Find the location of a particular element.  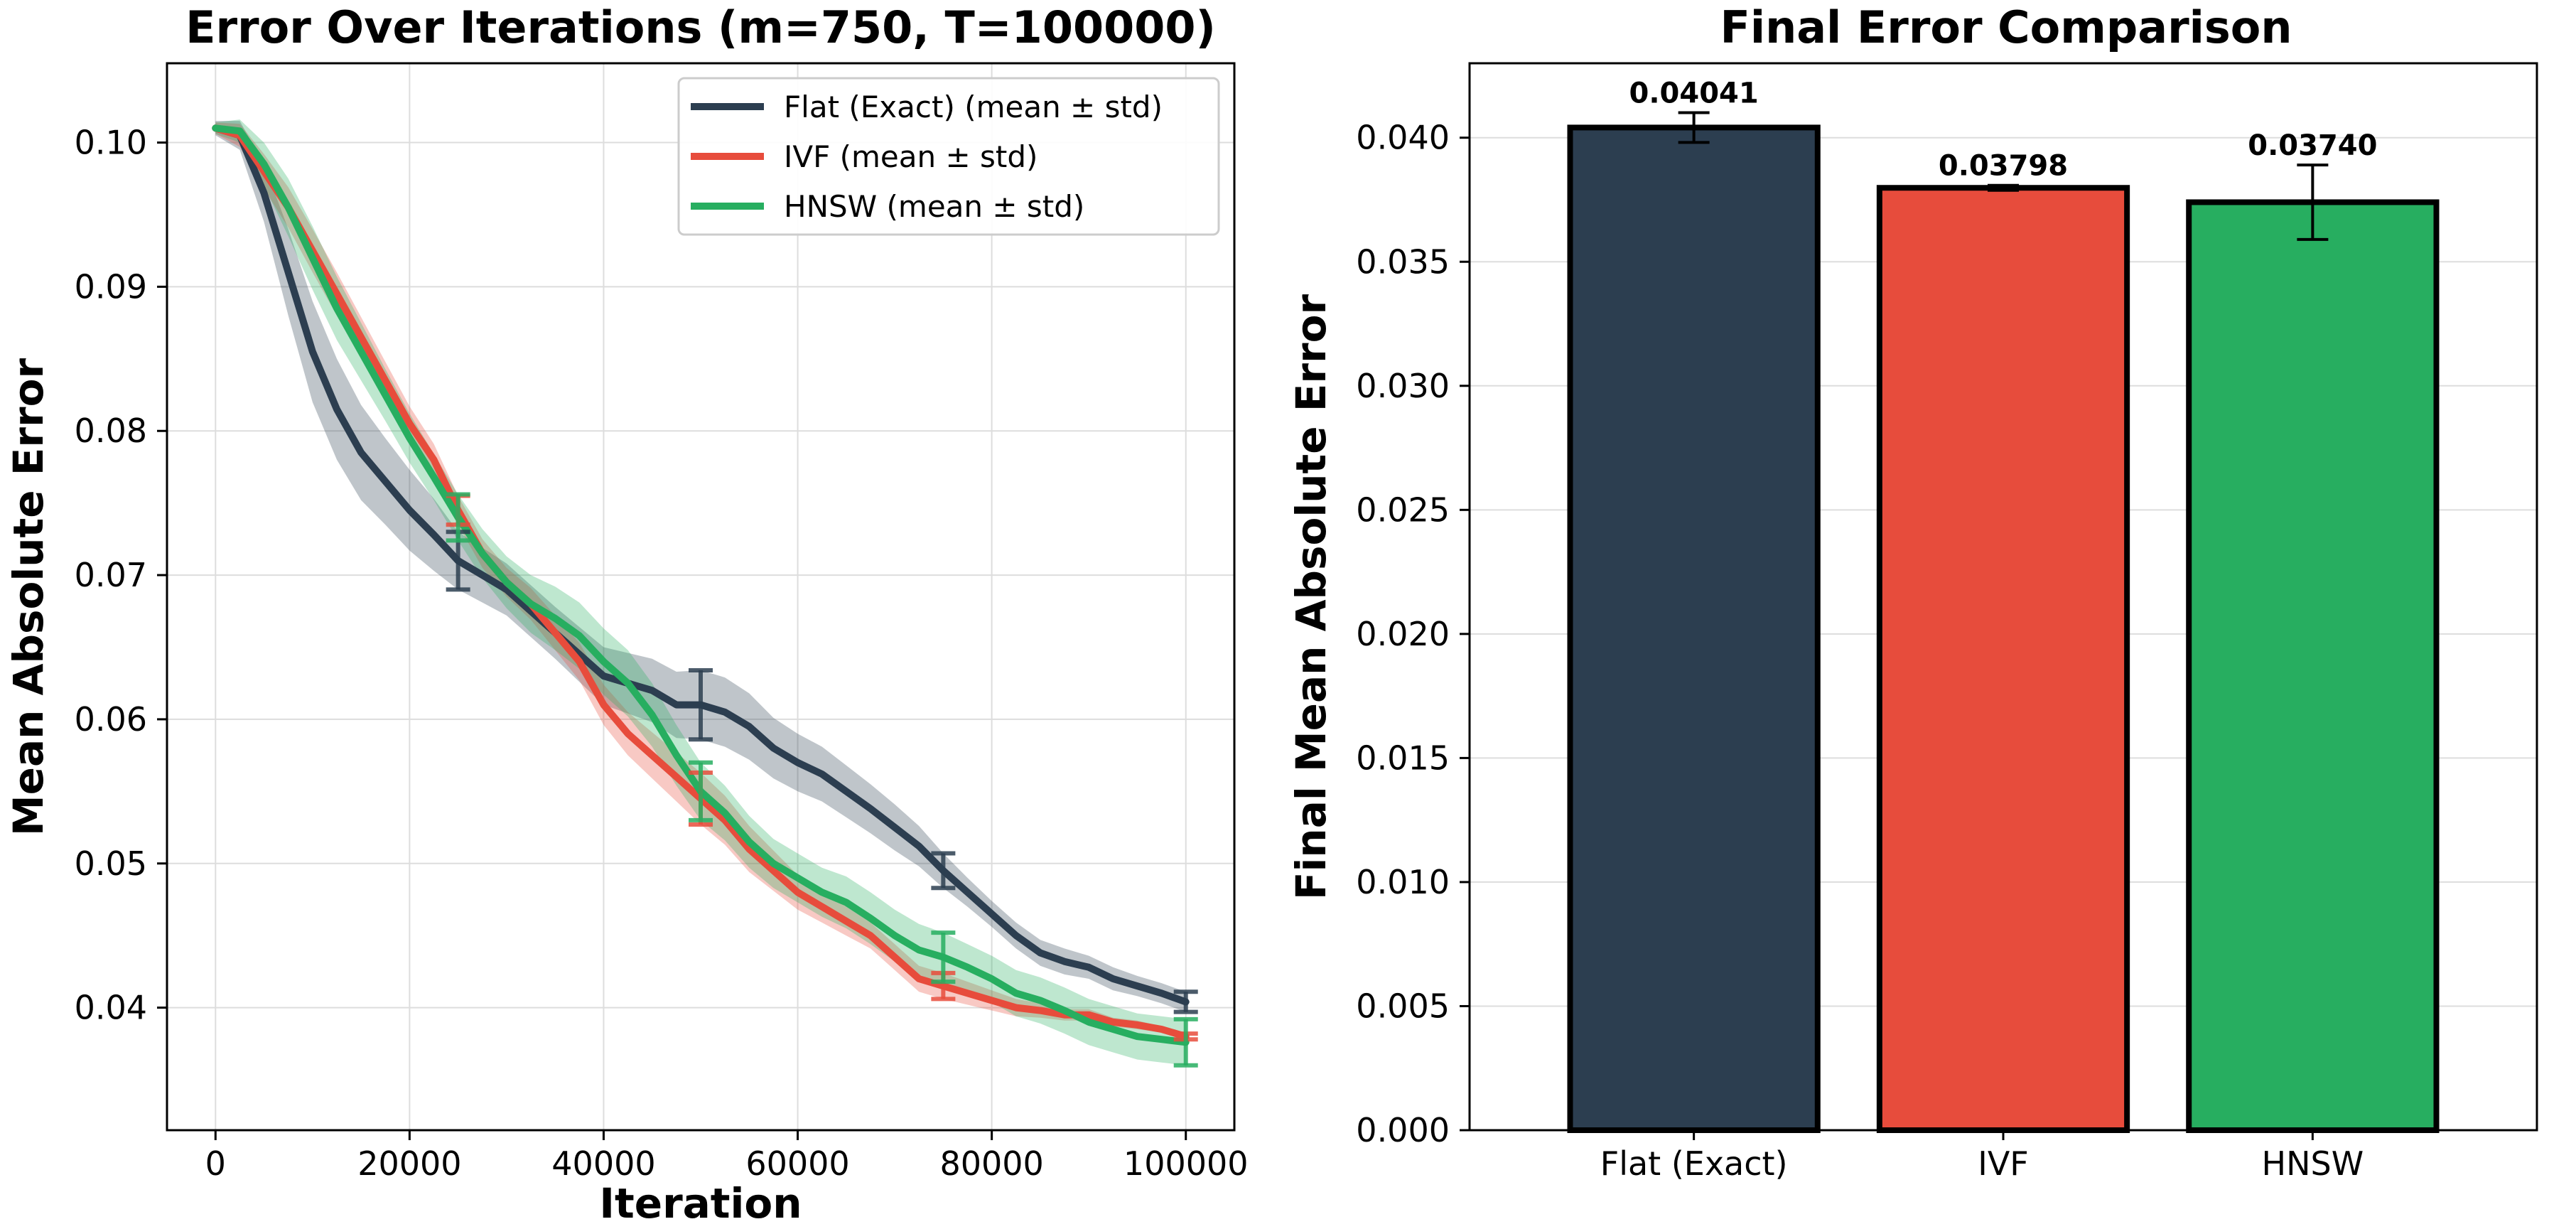

bar-chart-title: Final Error Comparison is located at coordinates (2006, 27).